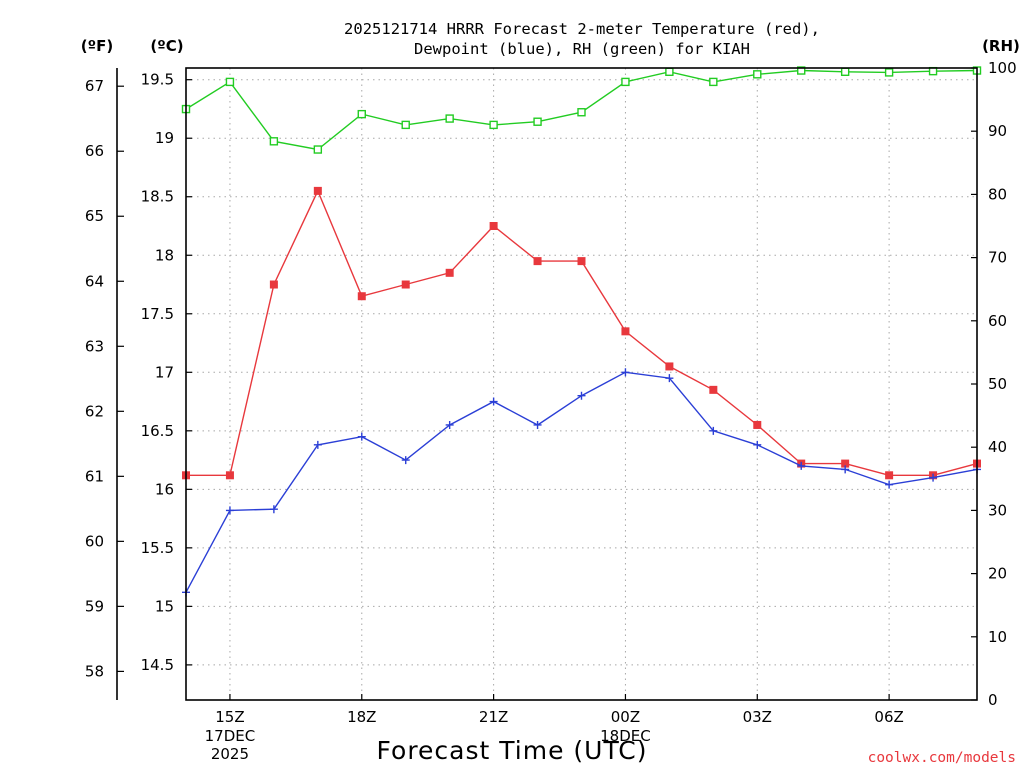 This screenshot has height=768, width=1024. What do you see at coordinates (1002, 68) in the screenshot?
I see `rh-tick-label: 100` at bounding box center [1002, 68].